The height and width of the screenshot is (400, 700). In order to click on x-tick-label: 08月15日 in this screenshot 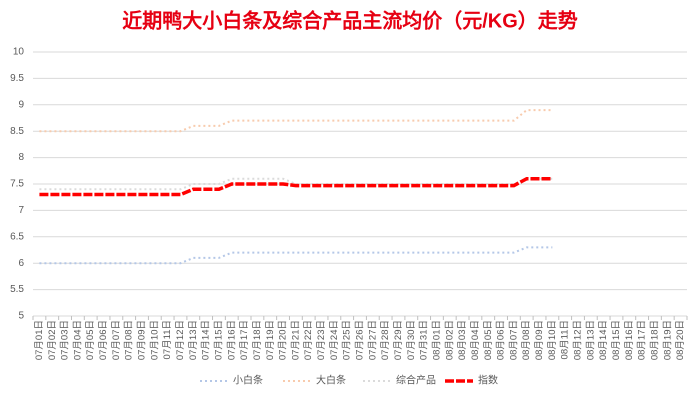, I will do `click(616, 340)`.